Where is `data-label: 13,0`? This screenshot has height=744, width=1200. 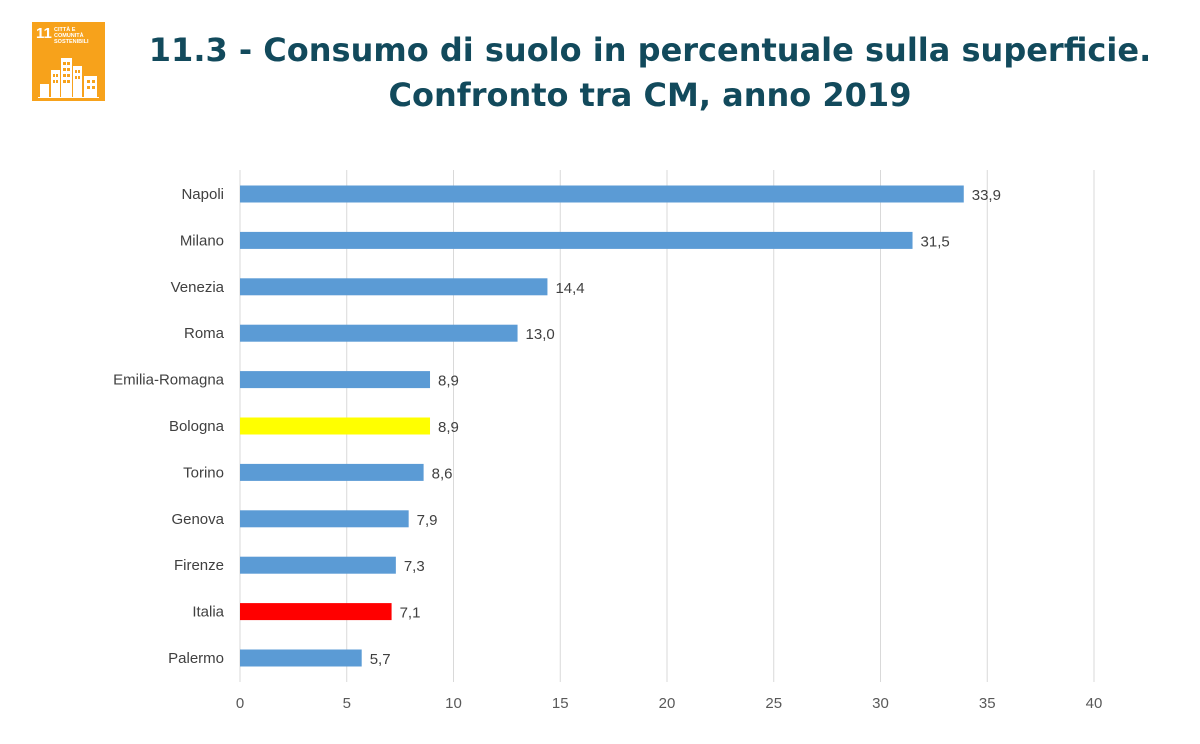 data-label: 13,0 is located at coordinates (540, 334).